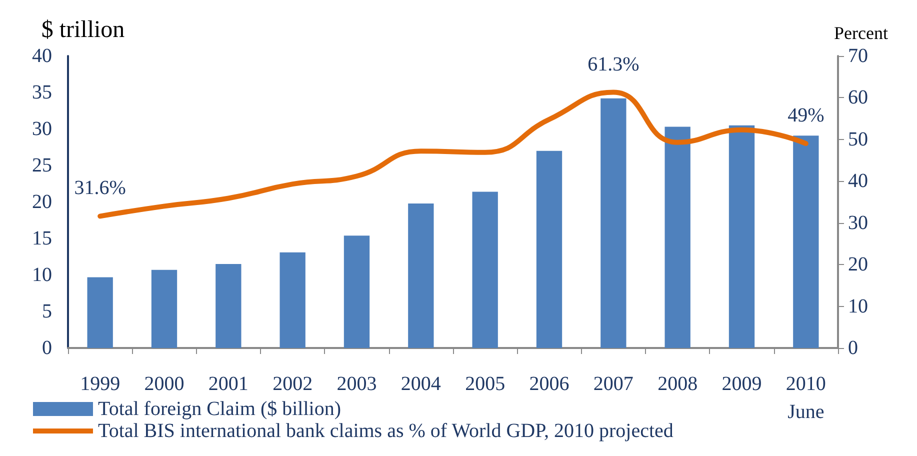 The height and width of the screenshot is (456, 917). I want to click on y2-axis-title: Percent, so click(861, 33).